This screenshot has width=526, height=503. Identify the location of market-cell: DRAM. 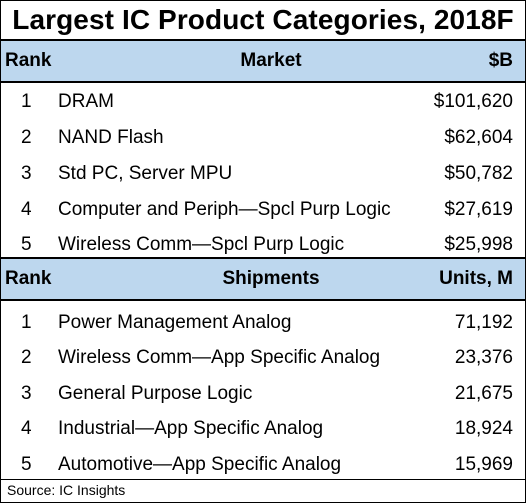
(86, 101).